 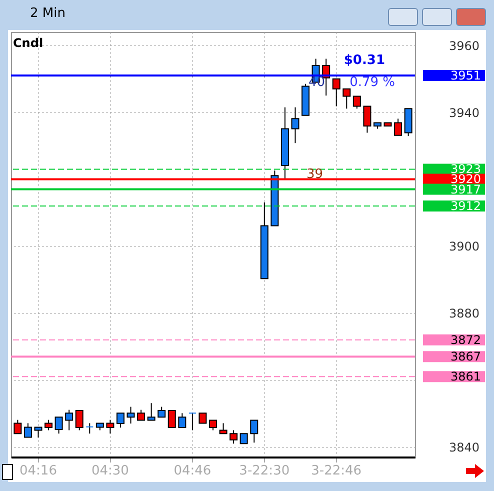 What do you see at coordinates (465, 357) in the screenshot?
I see `ref-line-label: 3867` at bounding box center [465, 357].